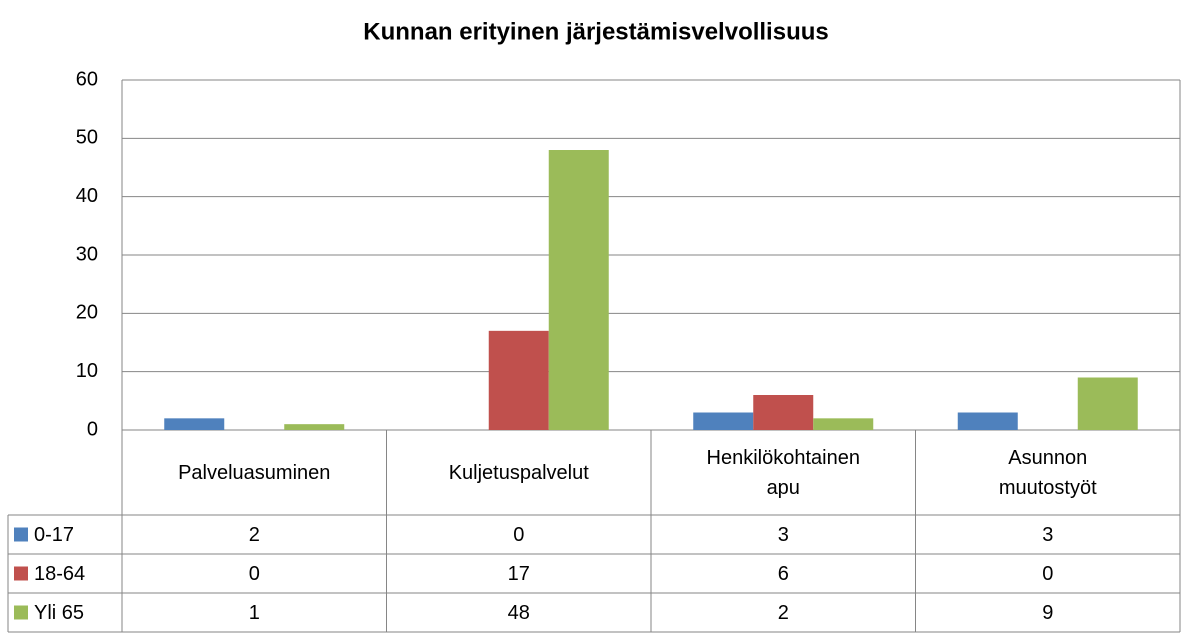 The image size is (1195, 636). I want to click on category-cell: Asunnon muutostyöt, so click(1048, 472).